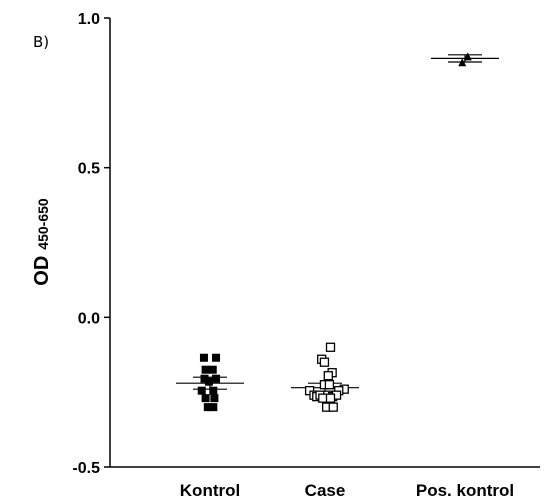  What do you see at coordinates (43, 224) in the screenshot?
I see `y-axis-label-subscript: 450-650` at bounding box center [43, 224].